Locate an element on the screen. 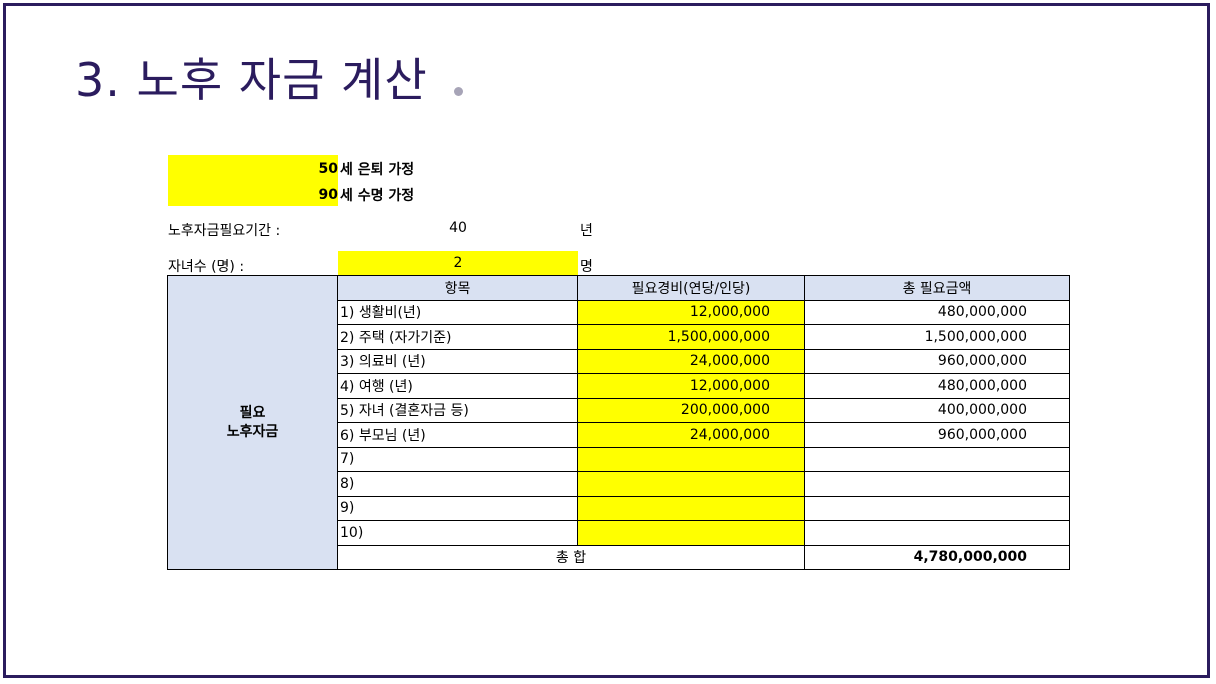  row-item: 9) is located at coordinates (457, 508).